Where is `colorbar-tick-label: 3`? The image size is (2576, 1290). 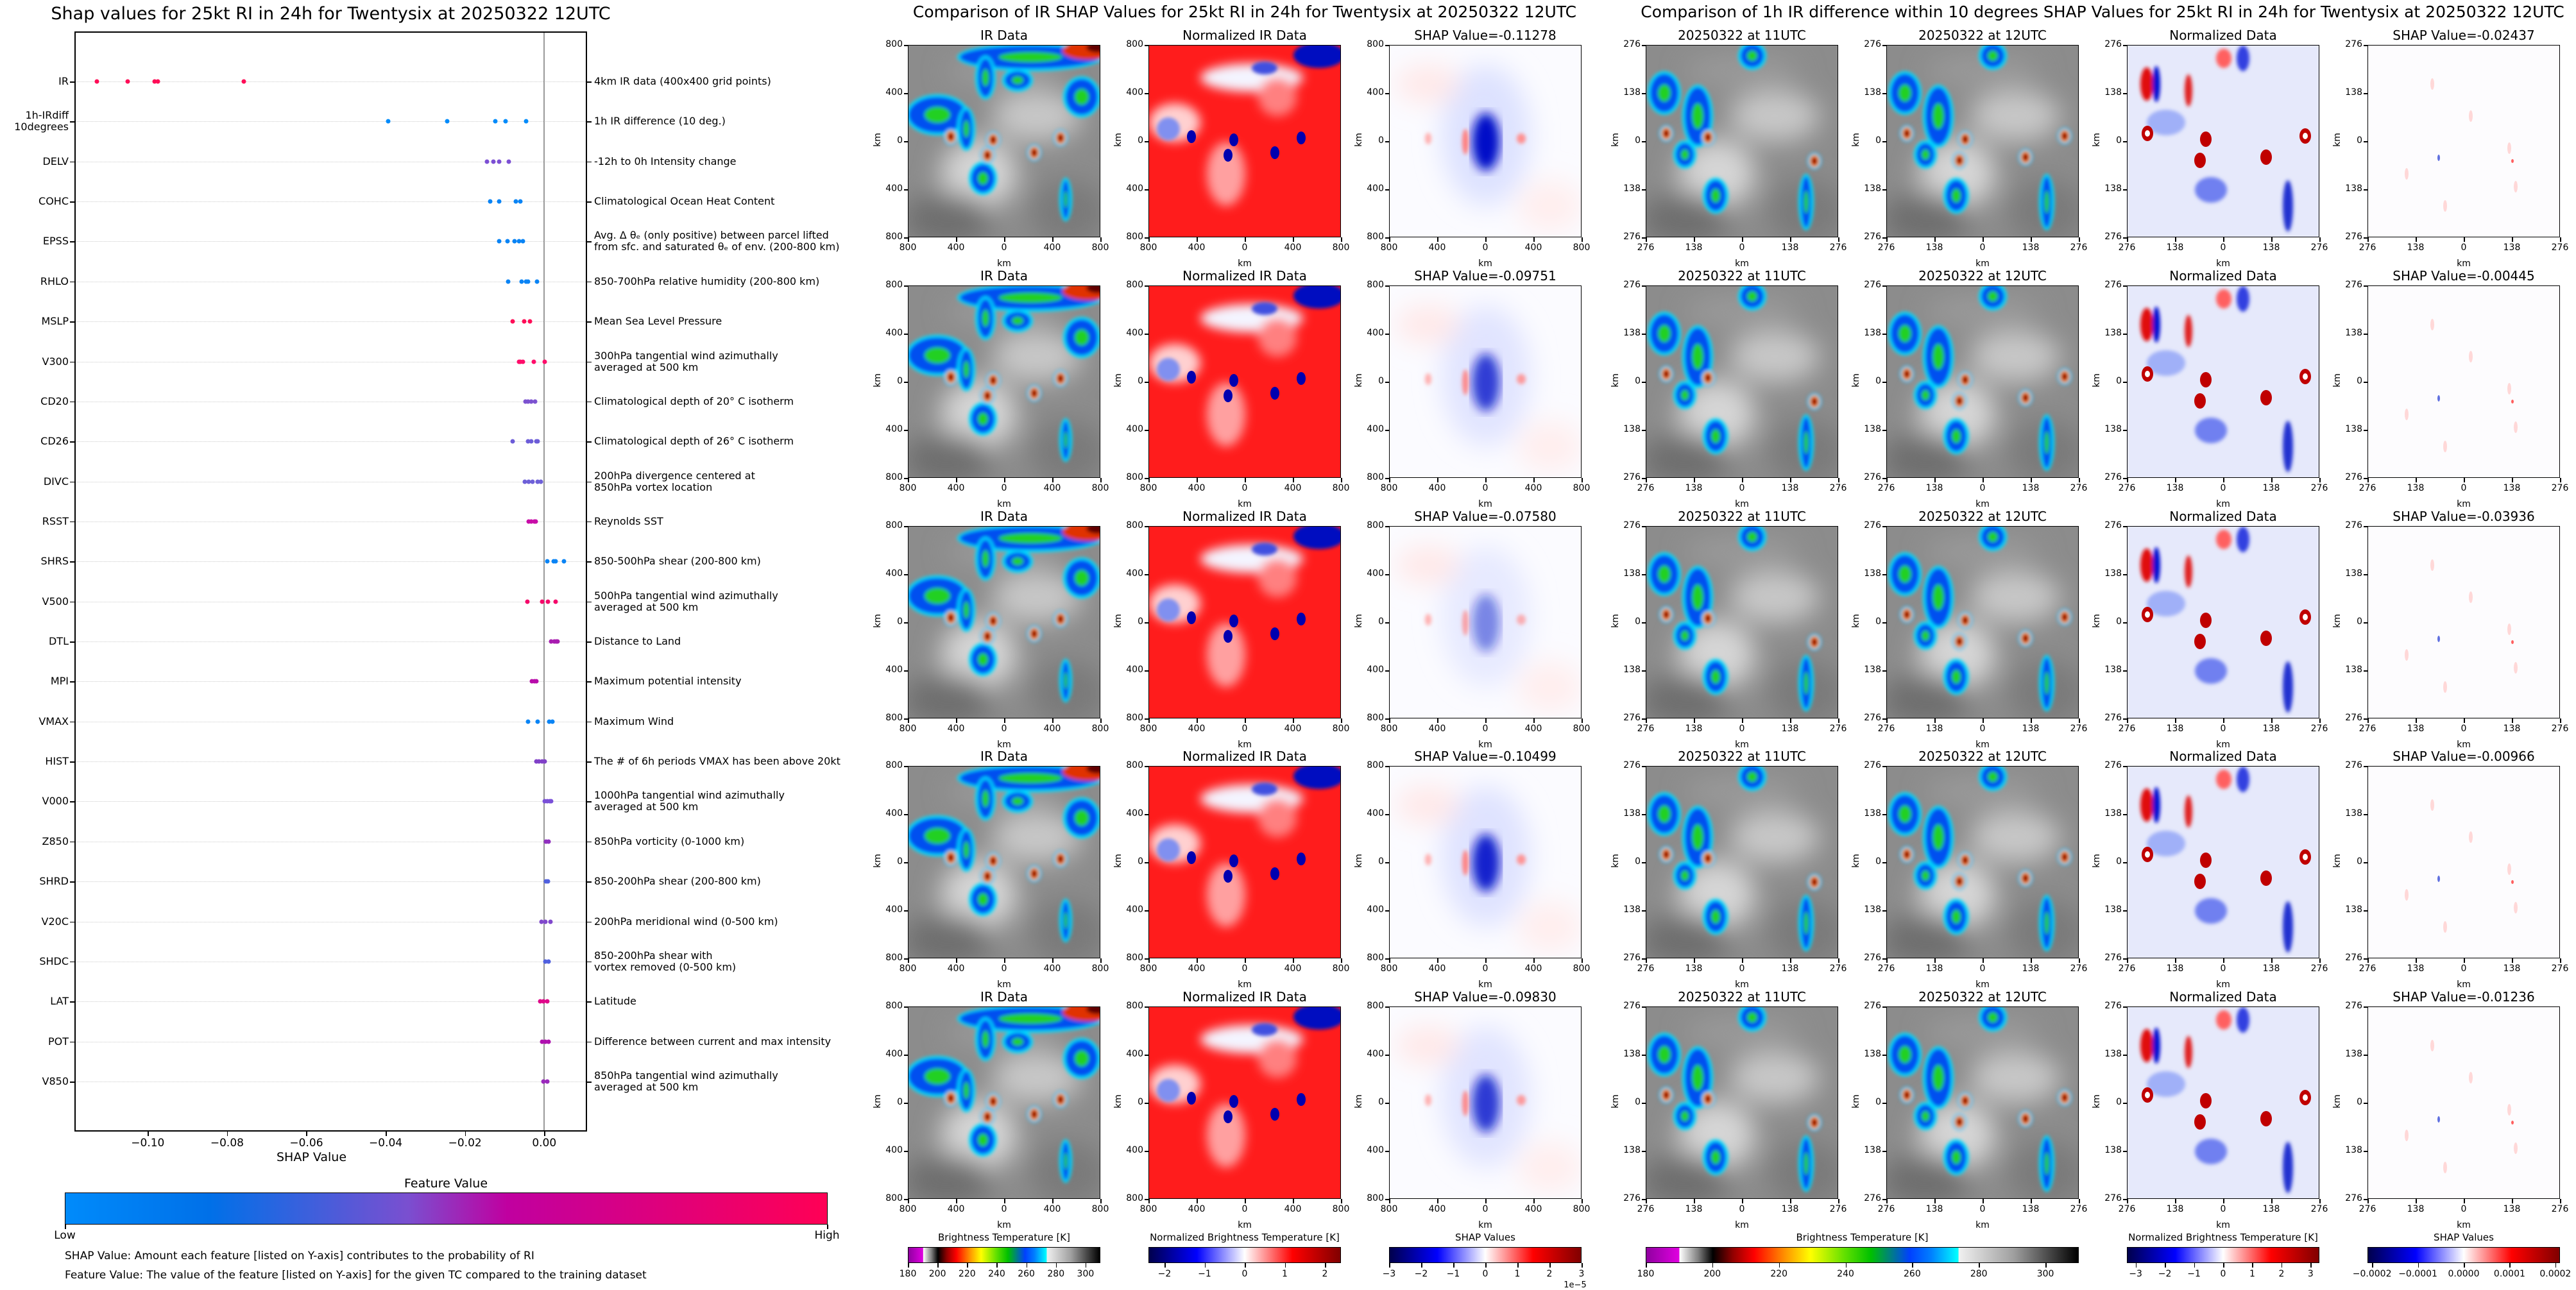 colorbar-tick-label: 3 is located at coordinates (2310, 1274).